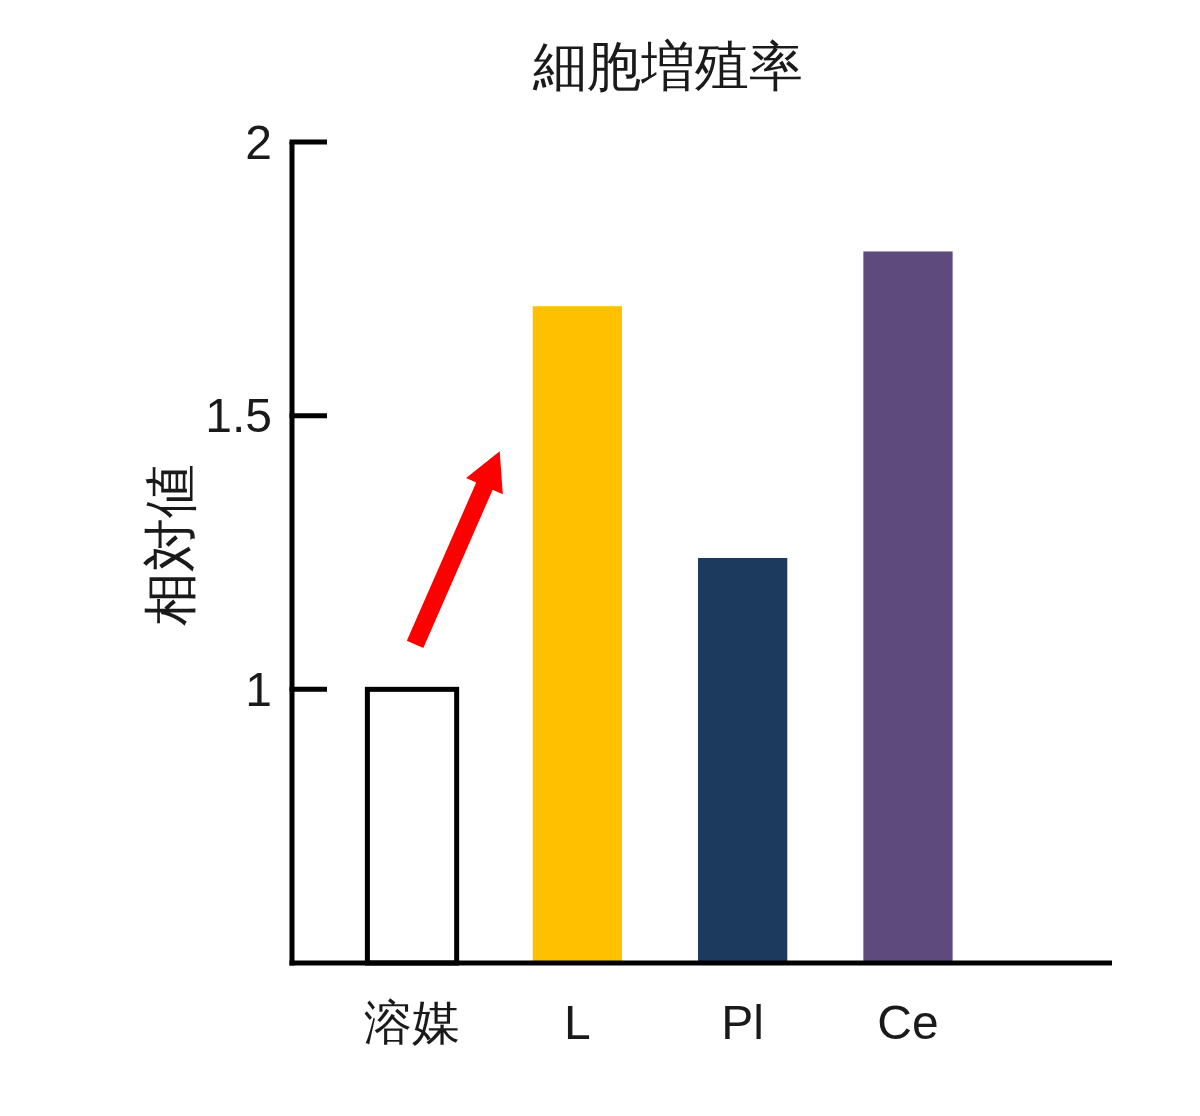 This screenshot has width=1200, height=1116. I want to click on y-tick-label: 2, so click(258, 142).